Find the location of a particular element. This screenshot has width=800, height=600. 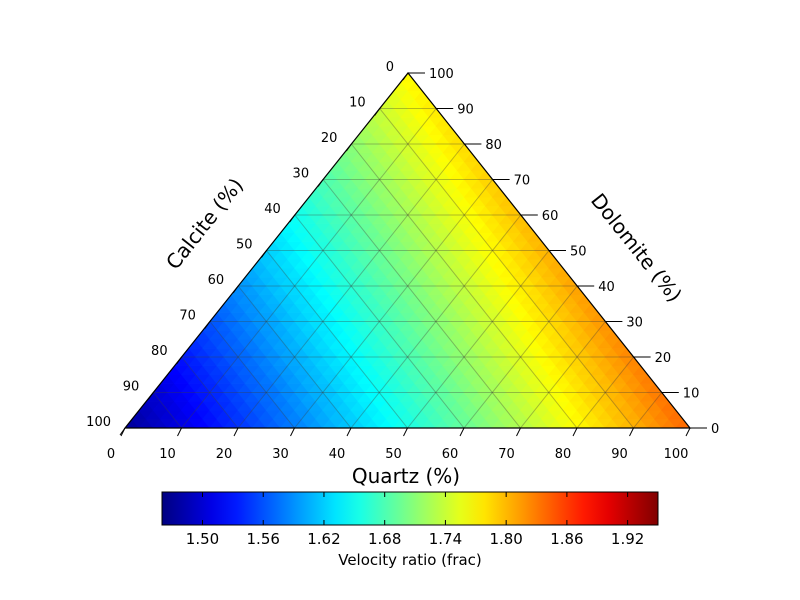

colorbar-title: Velocity ratio (frac) is located at coordinates (410, 560).